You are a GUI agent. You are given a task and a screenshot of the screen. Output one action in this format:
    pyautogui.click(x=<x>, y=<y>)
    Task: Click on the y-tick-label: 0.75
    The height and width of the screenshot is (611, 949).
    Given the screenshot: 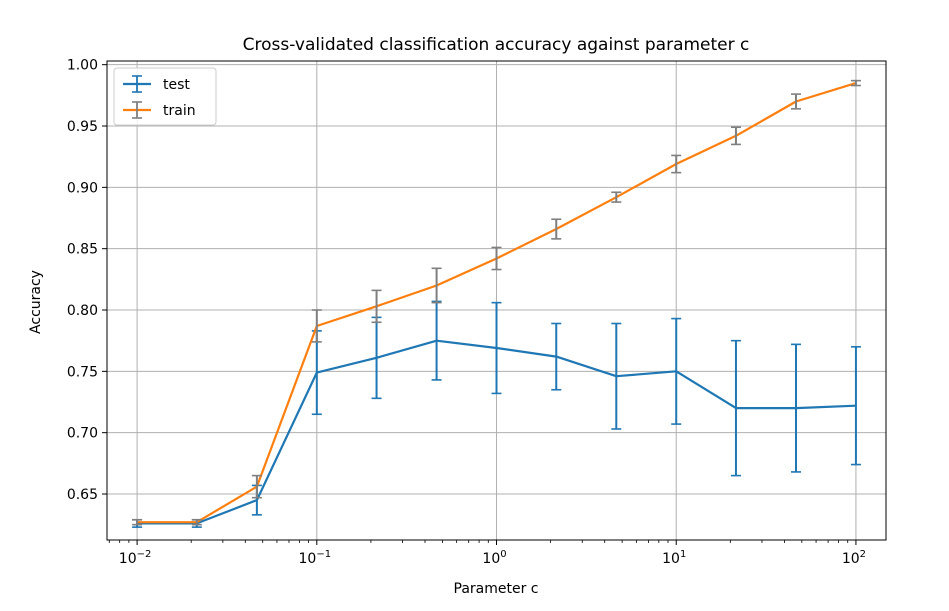 What is the action you would take?
    pyautogui.click(x=82, y=372)
    